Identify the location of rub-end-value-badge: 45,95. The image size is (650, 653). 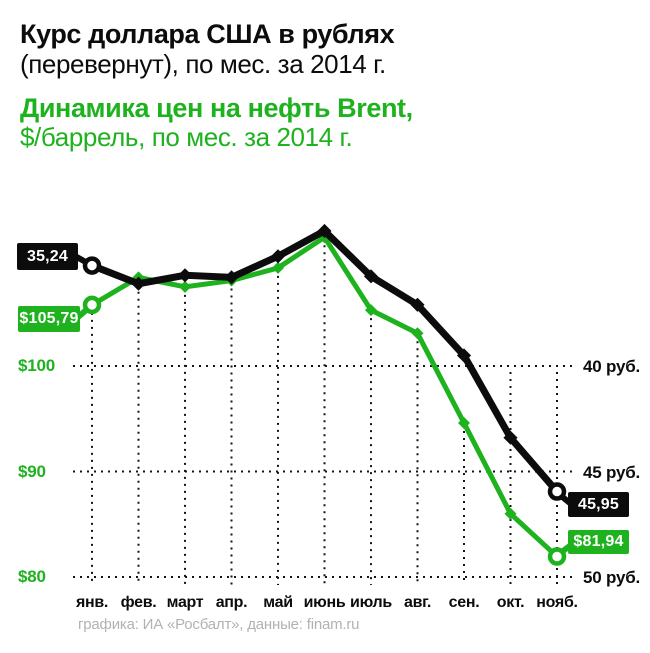
(598, 504).